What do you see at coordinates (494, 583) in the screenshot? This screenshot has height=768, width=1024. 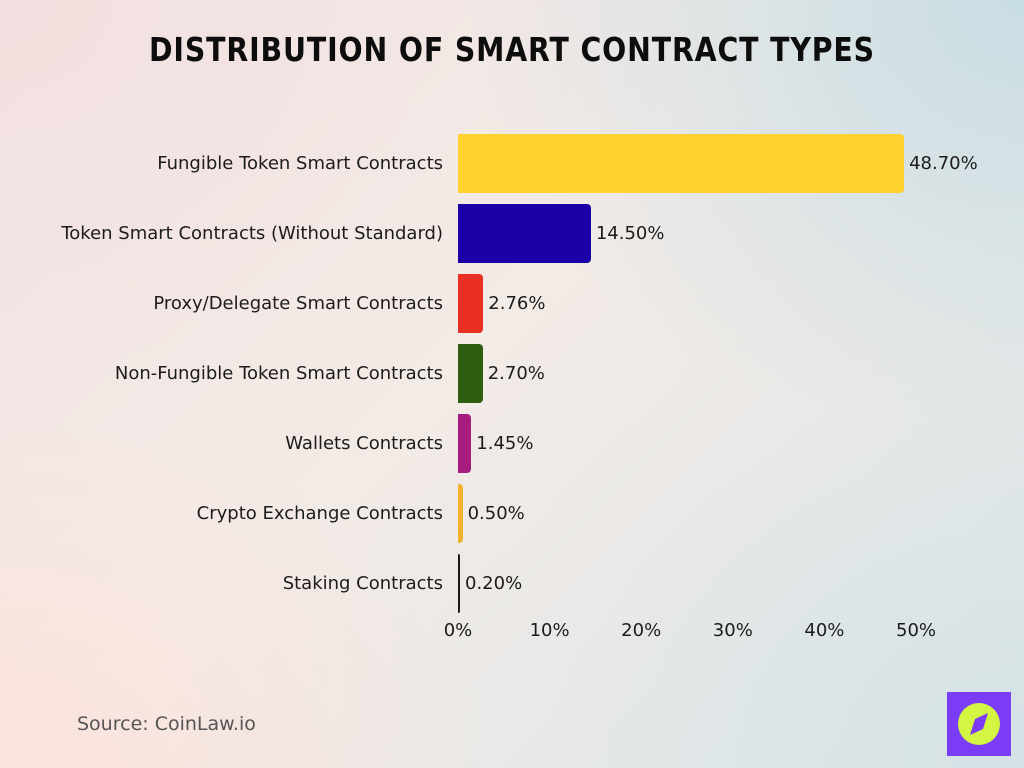 I see `value-label: 0.20%` at bounding box center [494, 583].